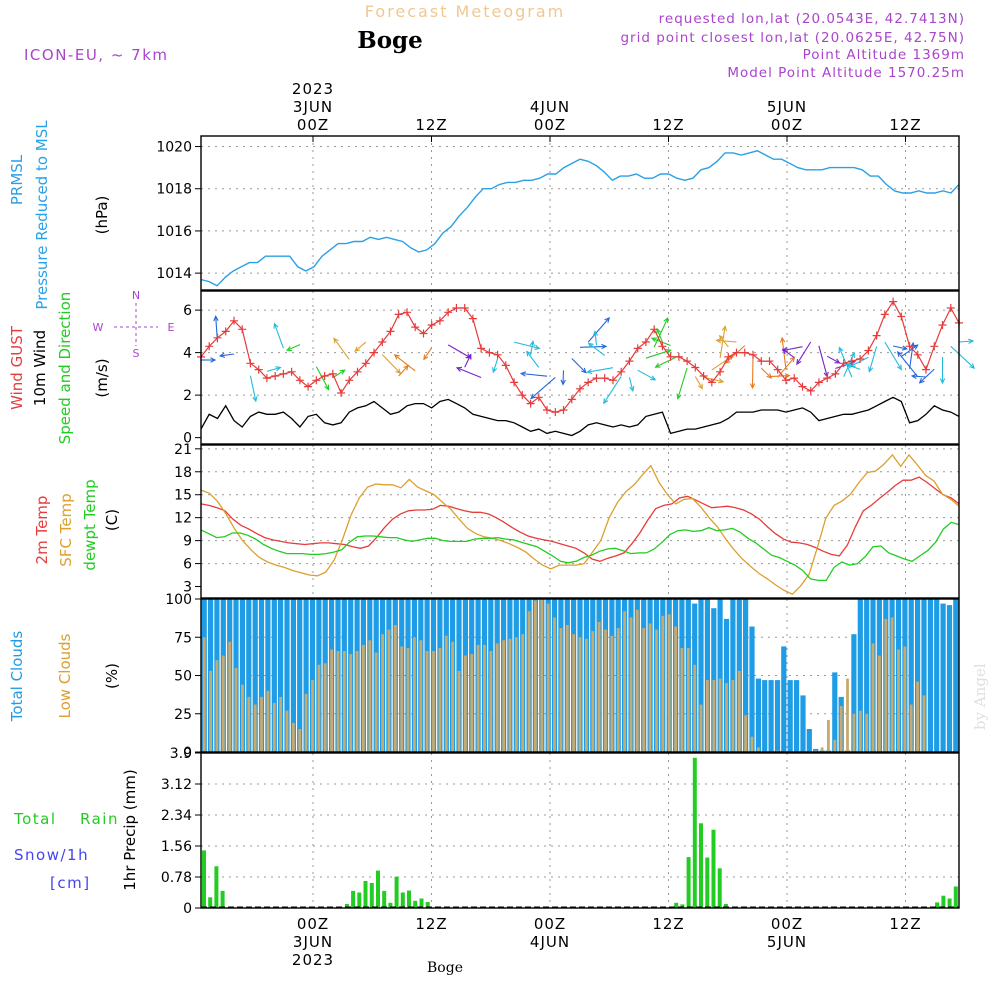 The height and width of the screenshot is (1000, 1000). I want to click on wind-ytick-label: 2, so click(187, 396).